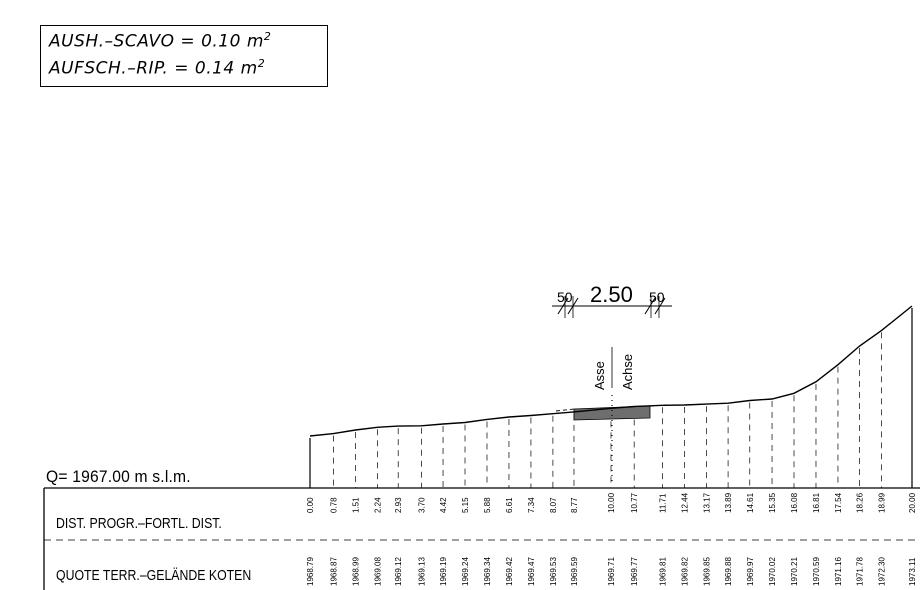 This screenshot has height=590, width=920. I want to click on distance-row-label: DIST. PROGR.–FORTL. DIST., so click(139, 523).